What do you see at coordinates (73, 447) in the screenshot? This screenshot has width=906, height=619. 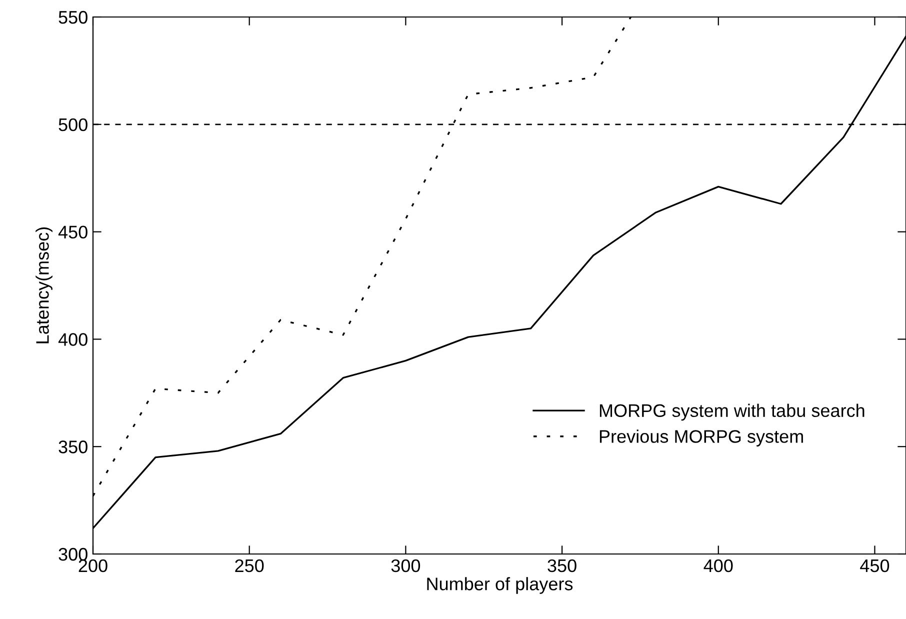 I see `y-tick-label: 350` at bounding box center [73, 447].